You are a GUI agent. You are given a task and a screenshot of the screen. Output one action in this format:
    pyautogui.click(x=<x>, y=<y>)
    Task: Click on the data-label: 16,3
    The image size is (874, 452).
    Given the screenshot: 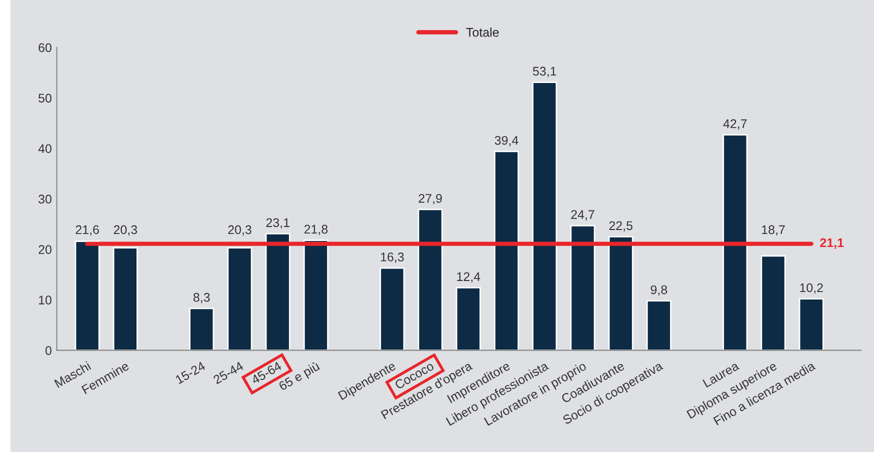 What is the action you would take?
    pyautogui.click(x=392, y=257)
    